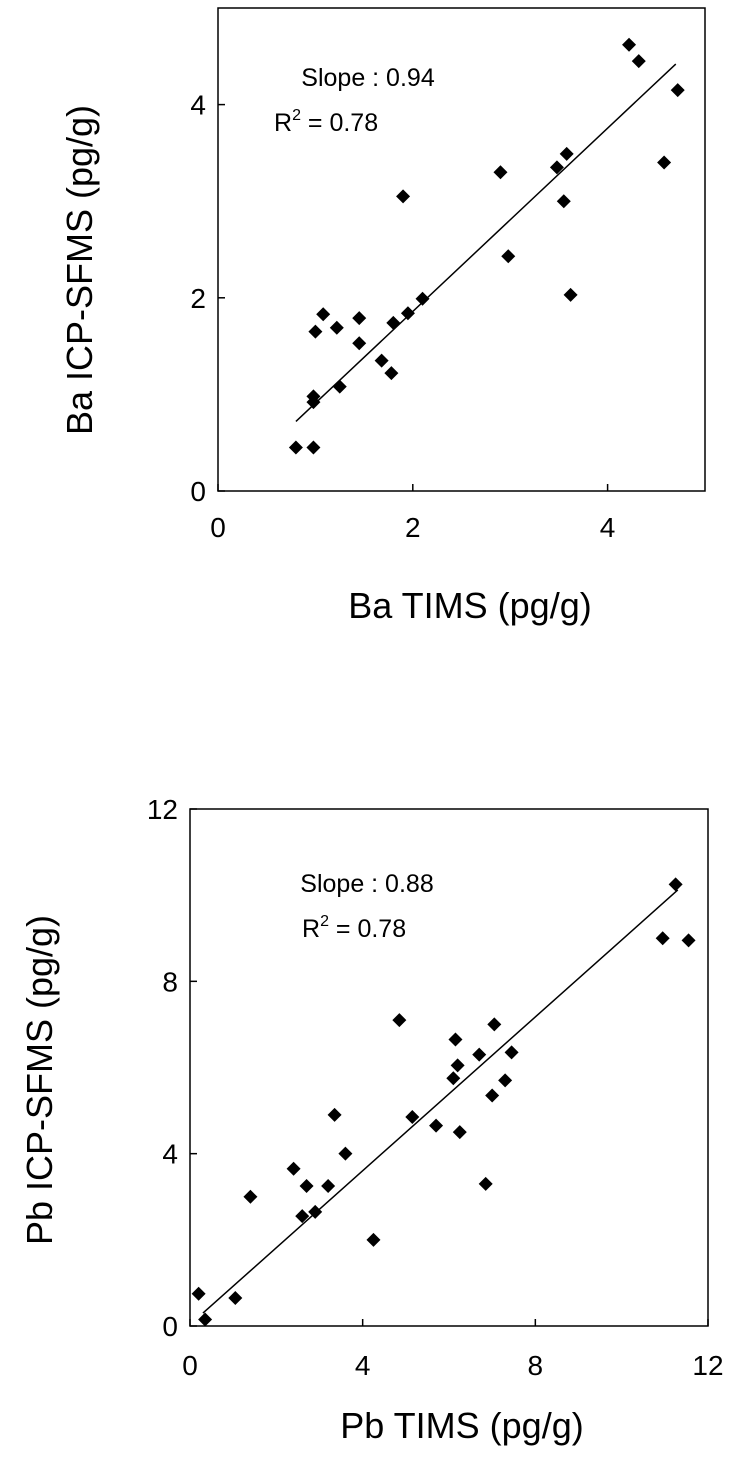 This screenshot has width=732, height=1463. What do you see at coordinates (162, 809) in the screenshot?
I see `pb-y-tick-label: 12` at bounding box center [162, 809].